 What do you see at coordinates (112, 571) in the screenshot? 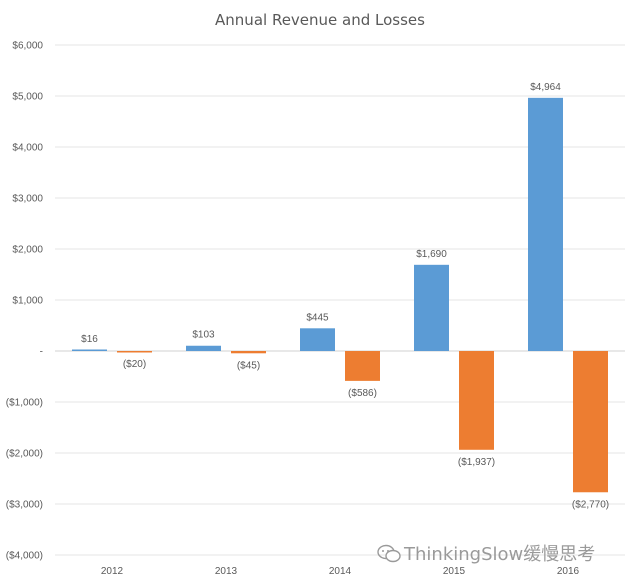
I see `x-tick-label: 2012` at bounding box center [112, 571].